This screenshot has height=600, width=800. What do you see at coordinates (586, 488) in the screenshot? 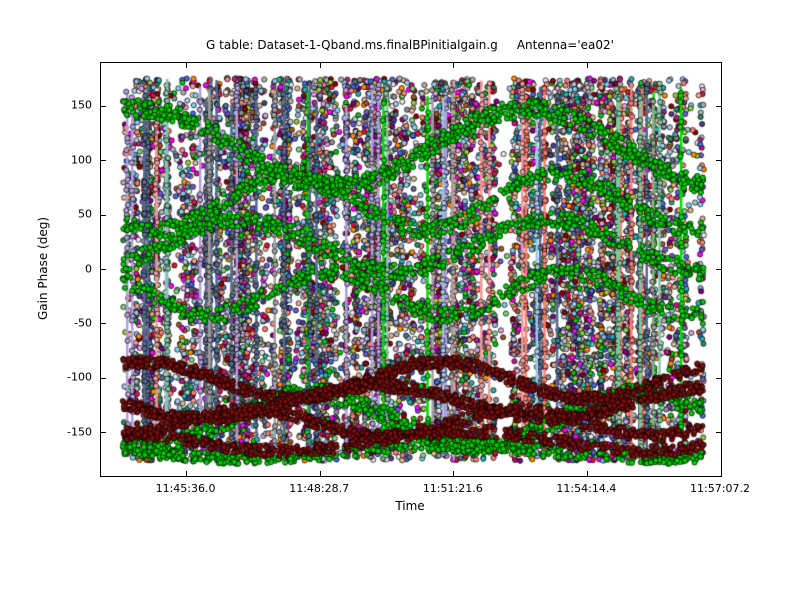
I see `x-tick-label: 11:54:14.4` at bounding box center [586, 488].